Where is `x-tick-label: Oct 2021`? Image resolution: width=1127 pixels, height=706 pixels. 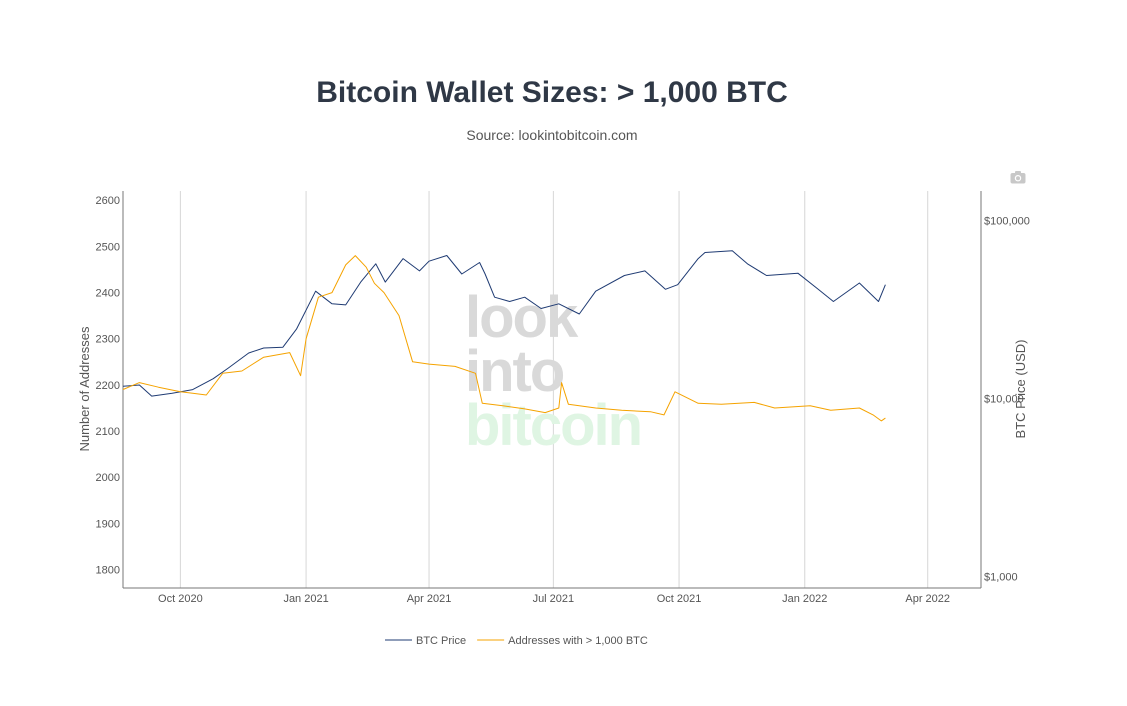 x-tick-label: Oct 2021 is located at coordinates (679, 599).